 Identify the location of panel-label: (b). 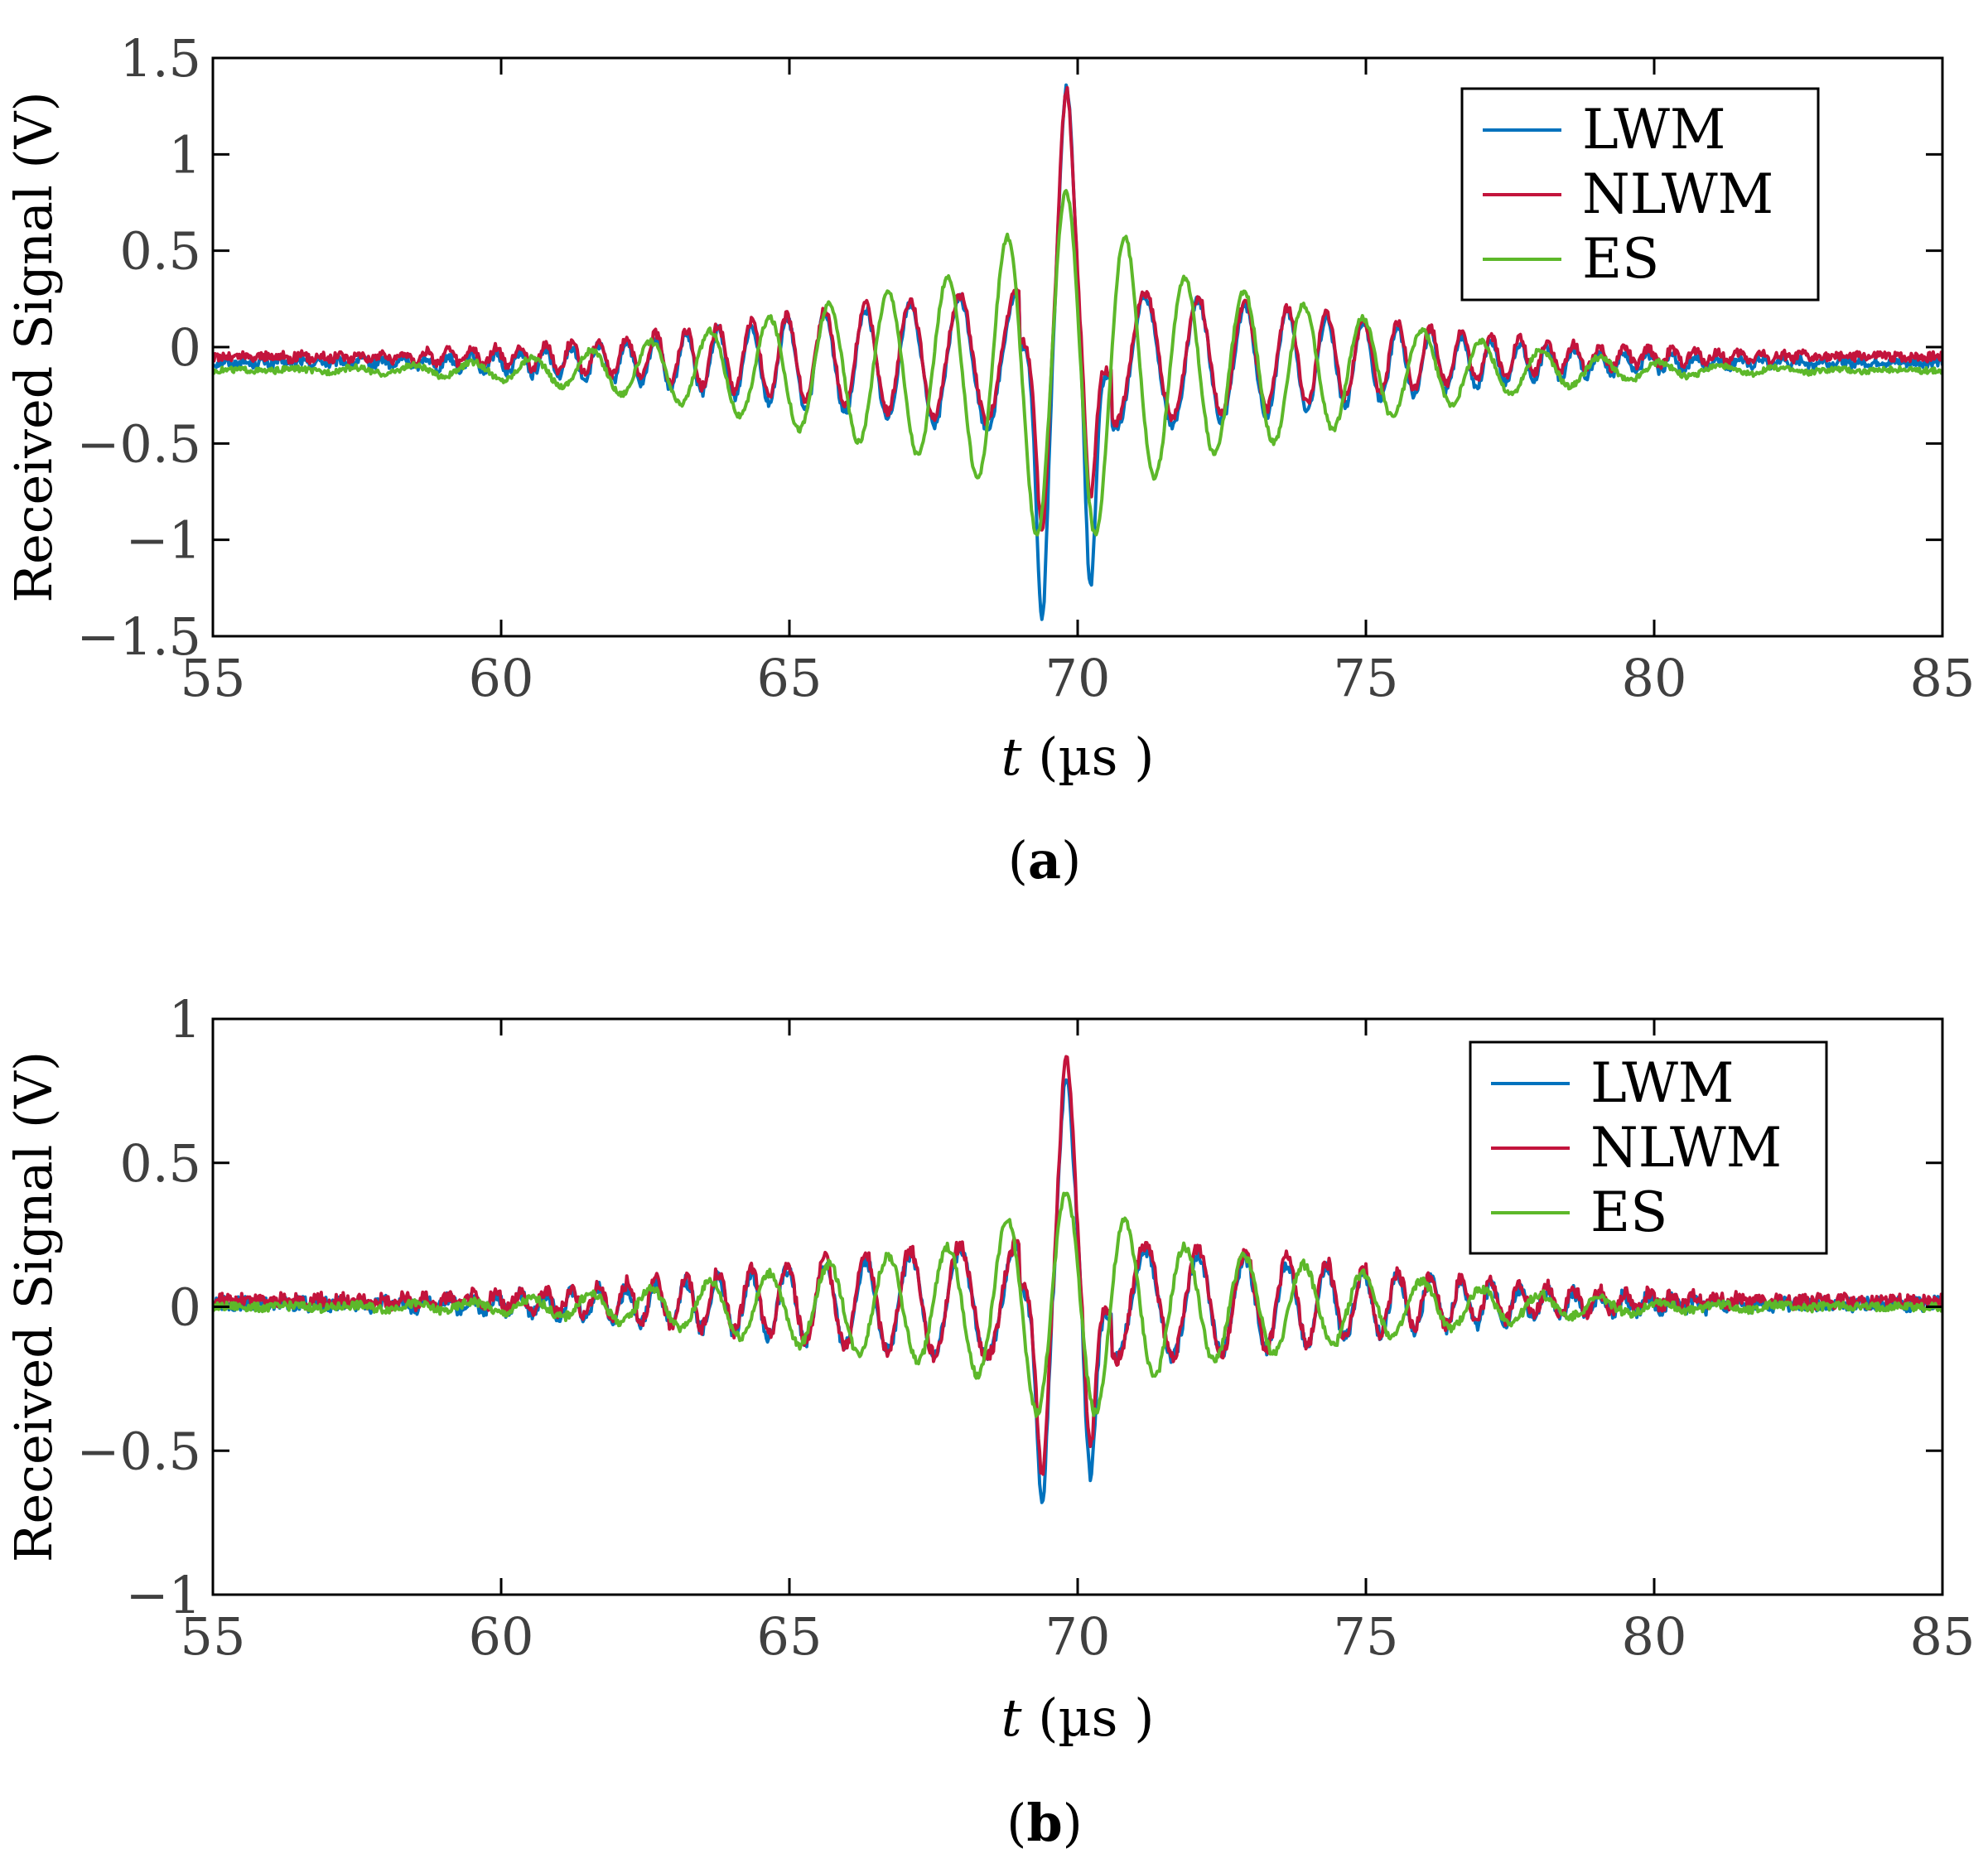
(1044, 1823).